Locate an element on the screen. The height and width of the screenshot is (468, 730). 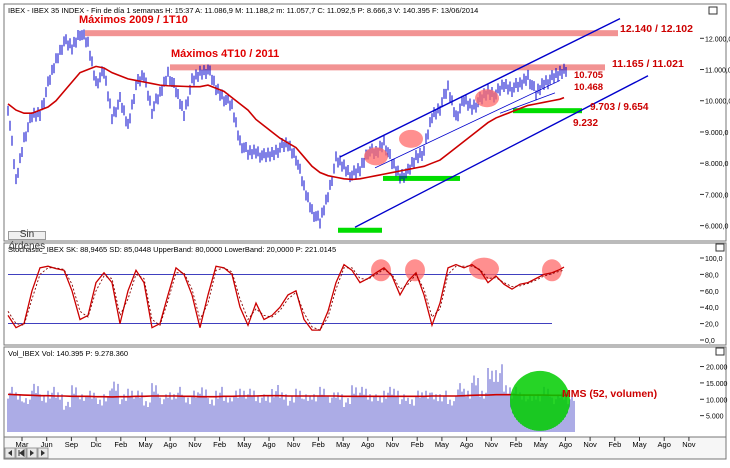
orders-button: Sin órdenes is located at coordinates (27, 240).